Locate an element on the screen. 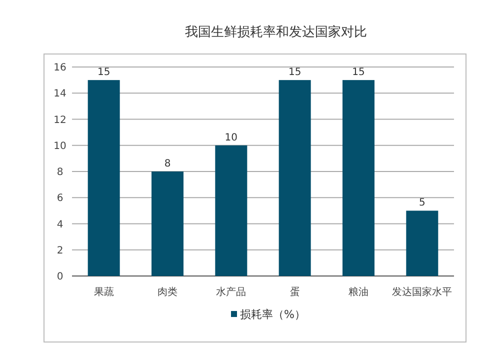  y-tick-label: 4 is located at coordinates (60, 224).